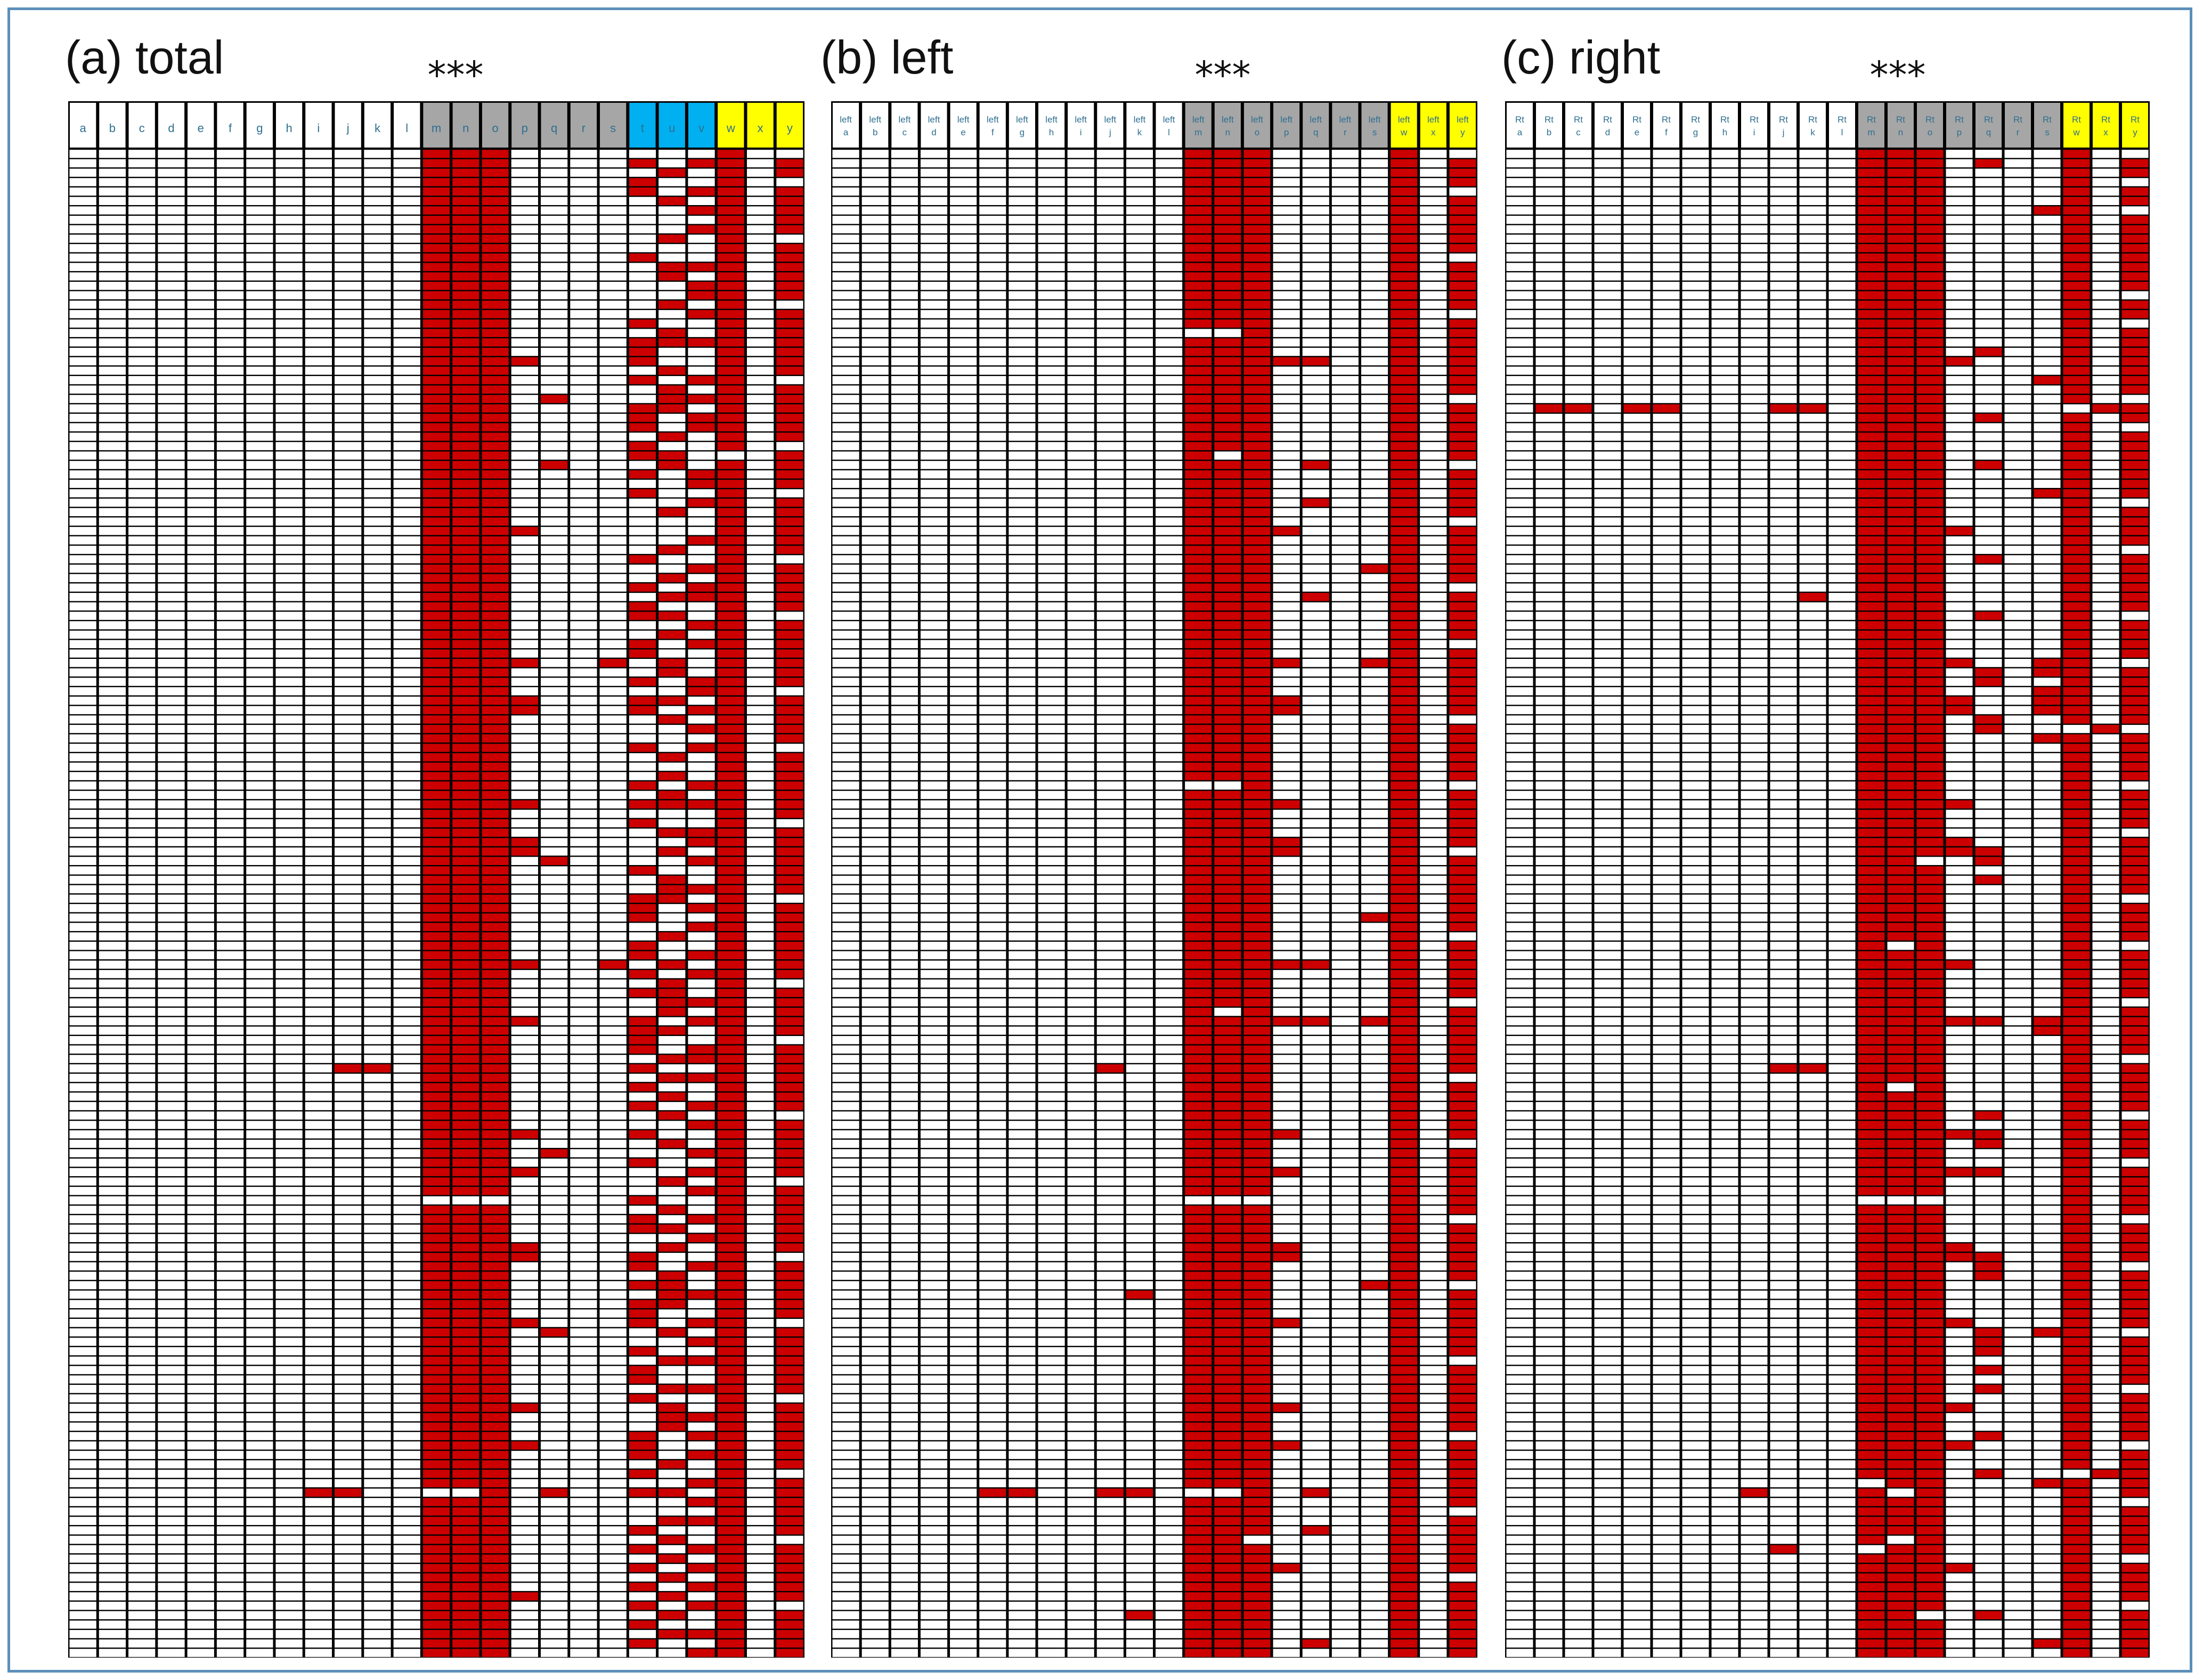  I want to click on cell-atotal-h-r102, so click(289, 1115).